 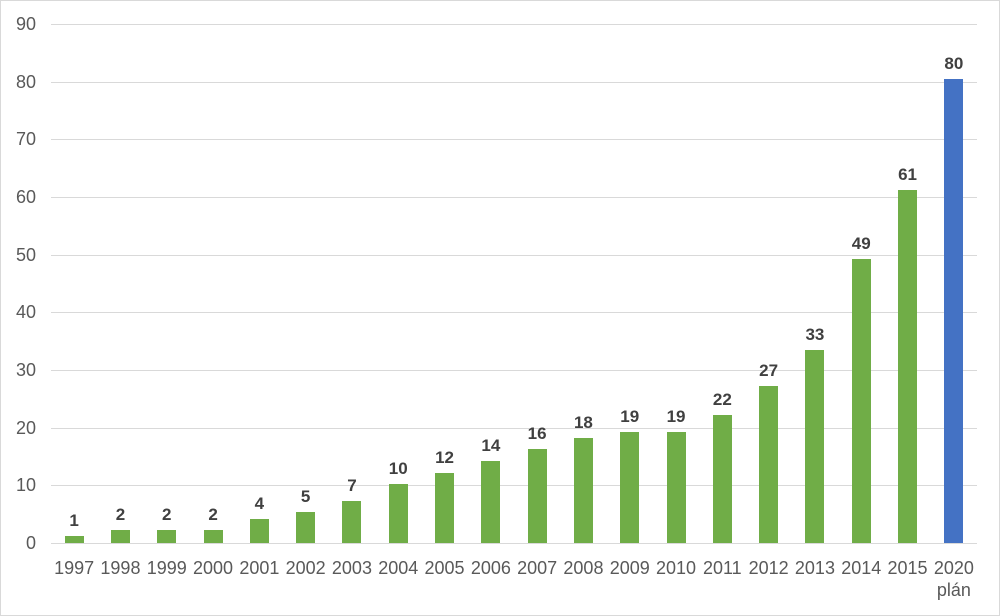 I want to click on x-axis-tick-label: 1999, so click(x=167, y=568).